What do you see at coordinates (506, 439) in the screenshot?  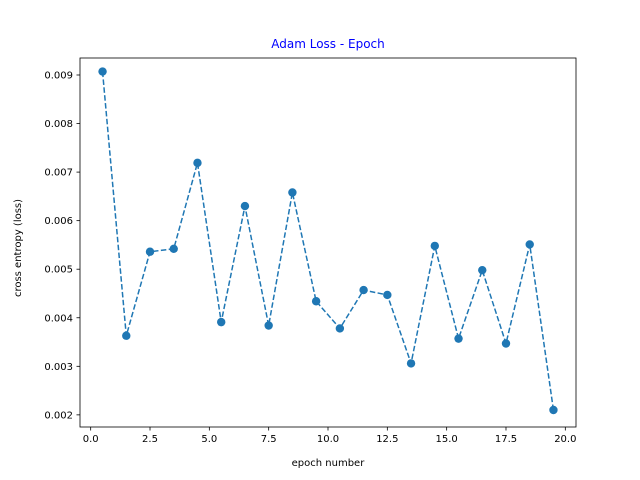 I see `x-tick-label: 17.5` at bounding box center [506, 439].